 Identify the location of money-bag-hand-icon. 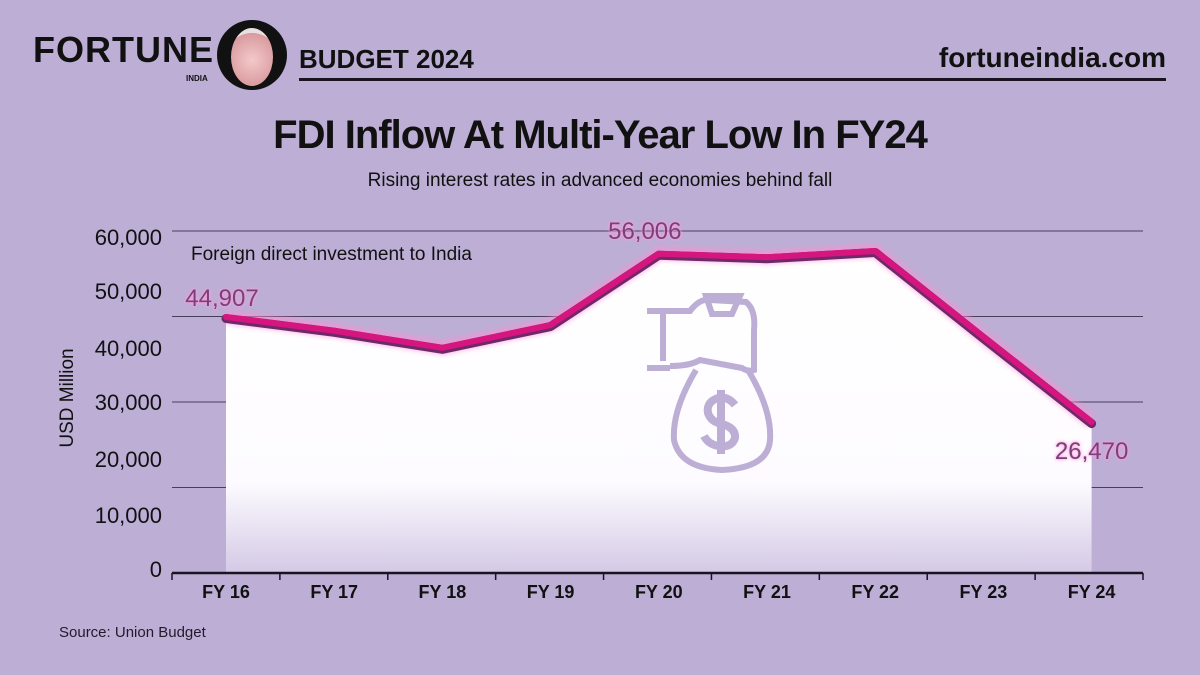
(710, 383).